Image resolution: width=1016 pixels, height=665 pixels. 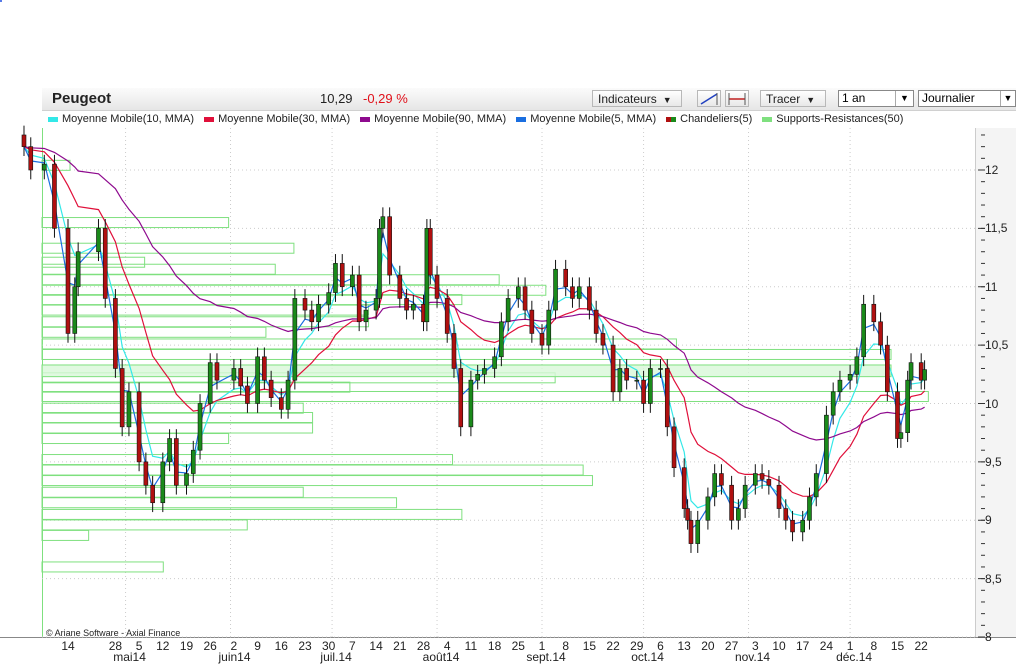 What do you see at coordinates (850, 646) in the screenshot?
I see `x-day-label: 1` at bounding box center [850, 646].